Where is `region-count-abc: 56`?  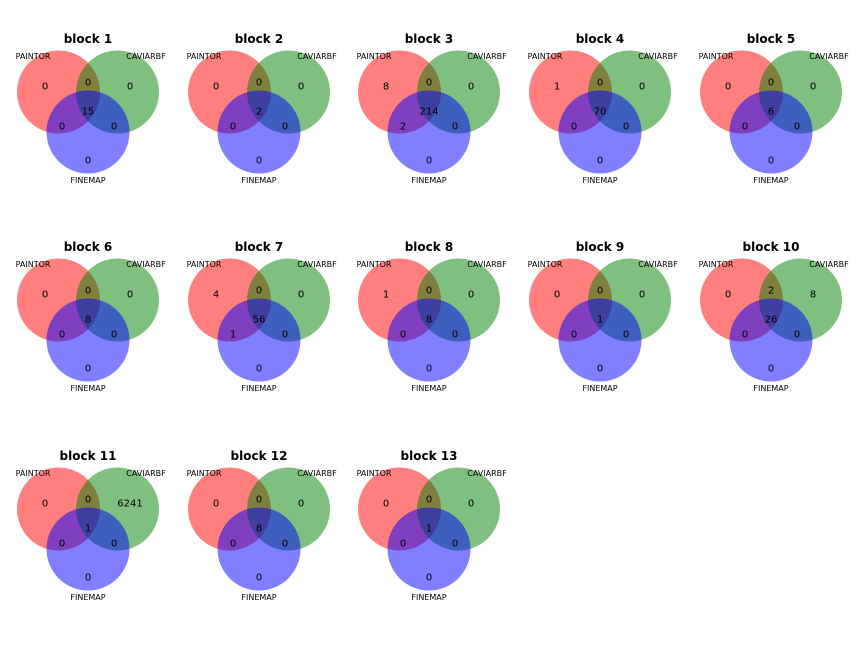
region-count-abc: 56 is located at coordinates (259, 320).